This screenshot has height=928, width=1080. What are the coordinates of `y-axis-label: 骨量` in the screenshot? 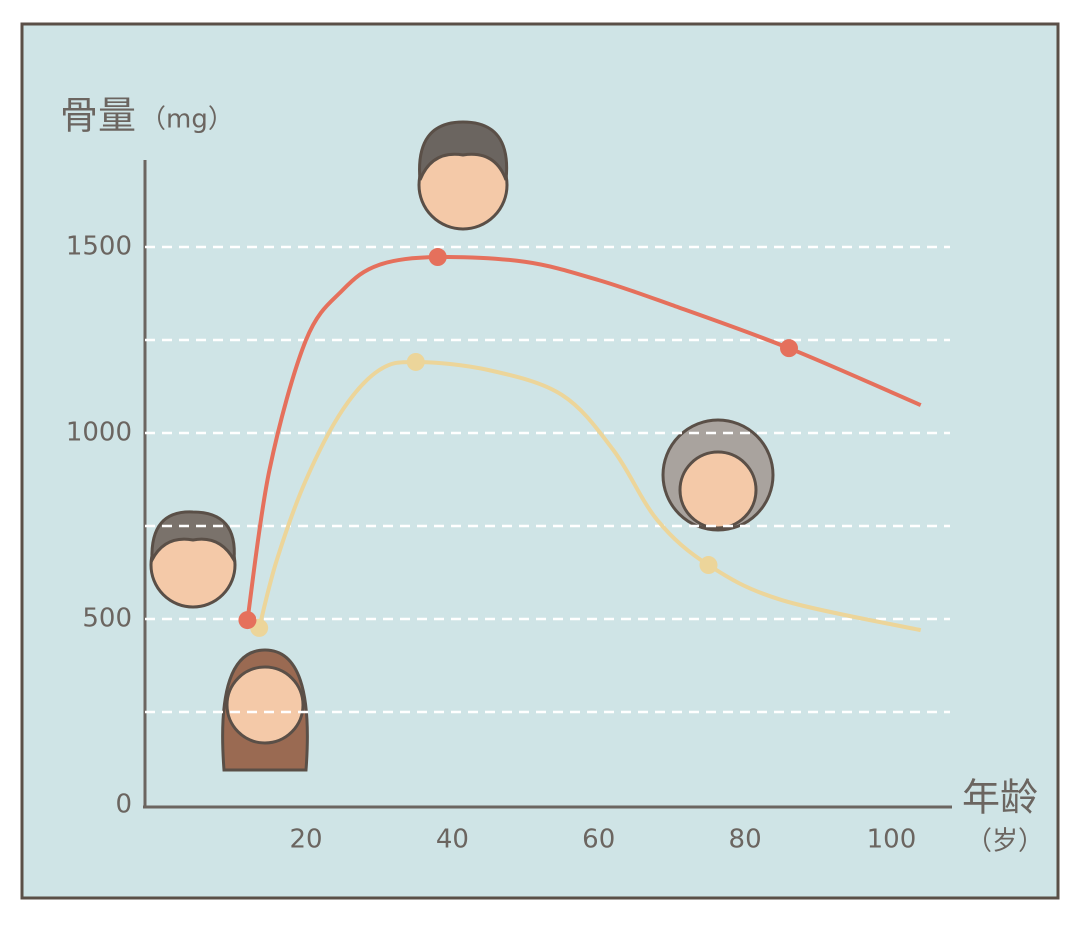 It's located at (98, 116).